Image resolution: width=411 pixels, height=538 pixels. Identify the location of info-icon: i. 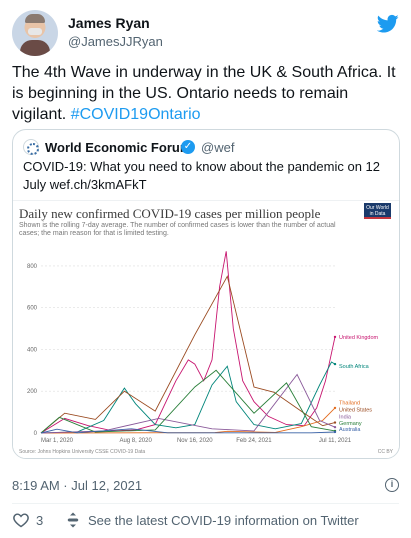
(392, 485).